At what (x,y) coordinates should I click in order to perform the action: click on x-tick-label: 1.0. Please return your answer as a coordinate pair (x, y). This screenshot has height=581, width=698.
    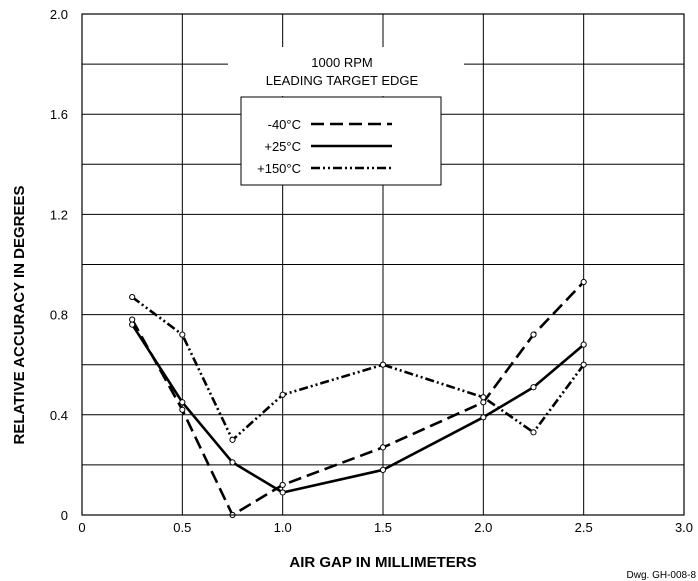
    Looking at the image, I should click on (283, 527).